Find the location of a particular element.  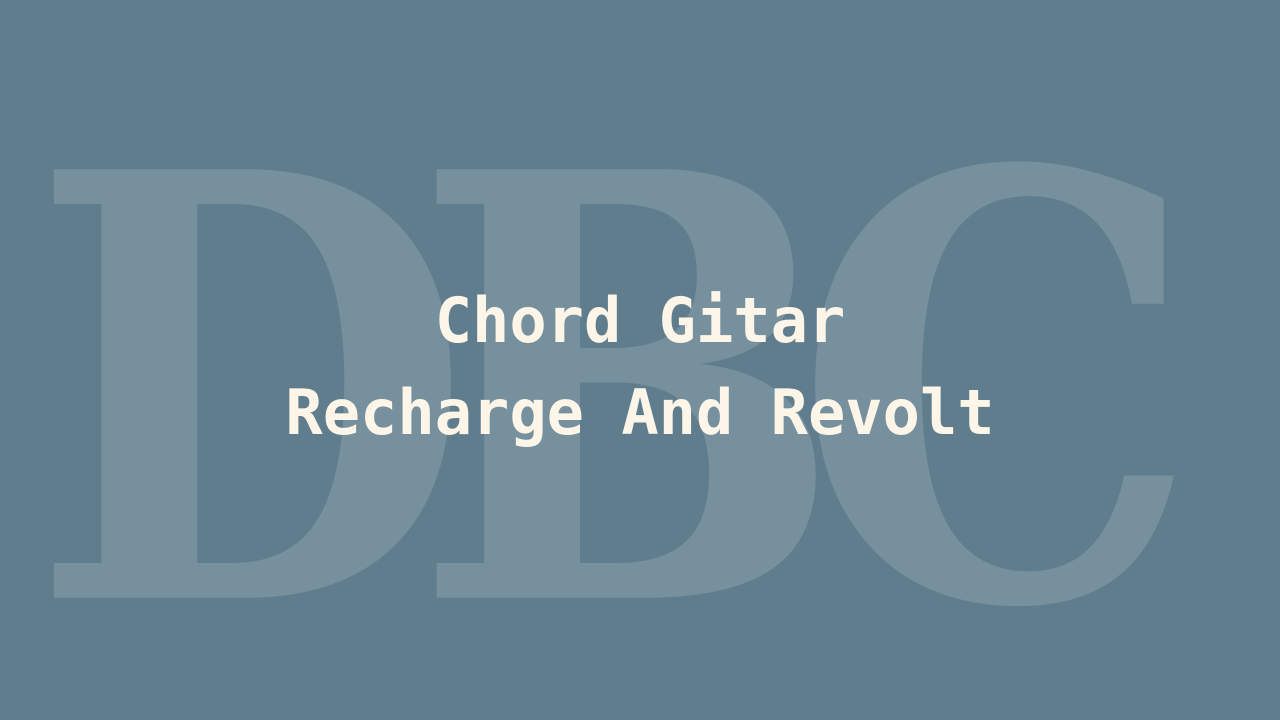

title-line-2: Recharge And Revolt is located at coordinates (640, 412).